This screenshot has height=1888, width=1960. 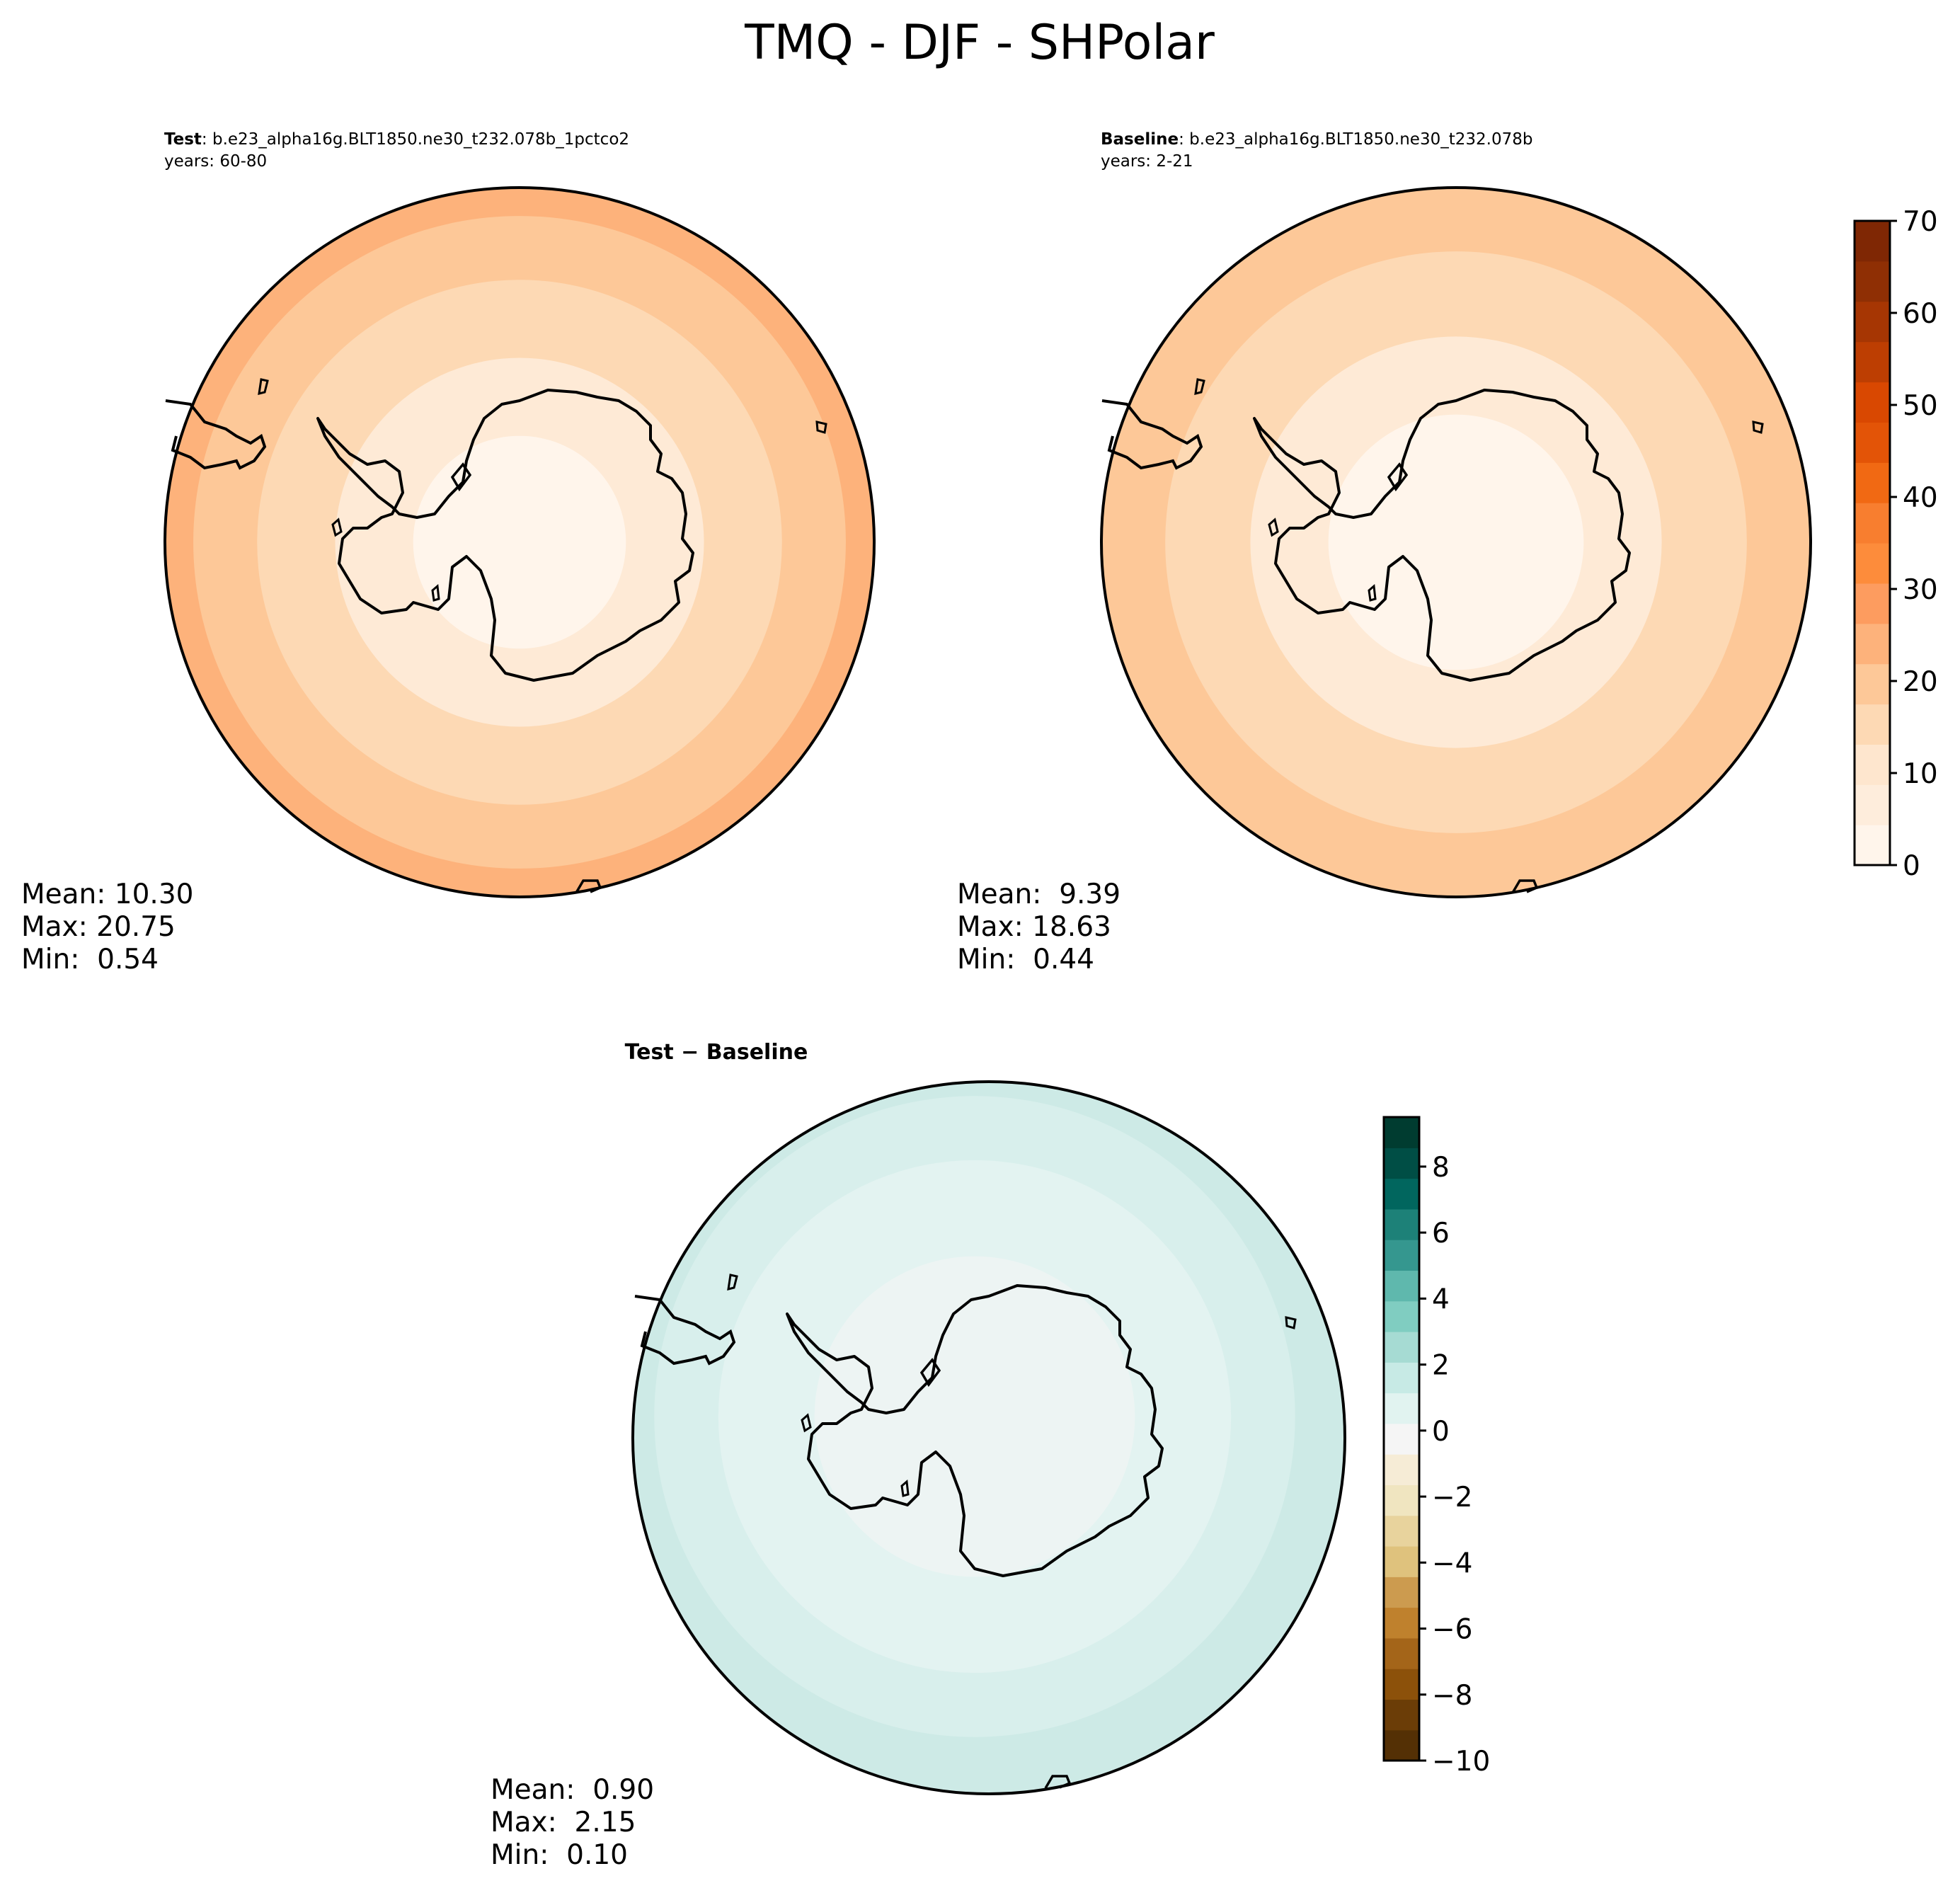 I want to click on colorbar-bottom-tick-label-1: 6, so click(x=1441, y=1234).